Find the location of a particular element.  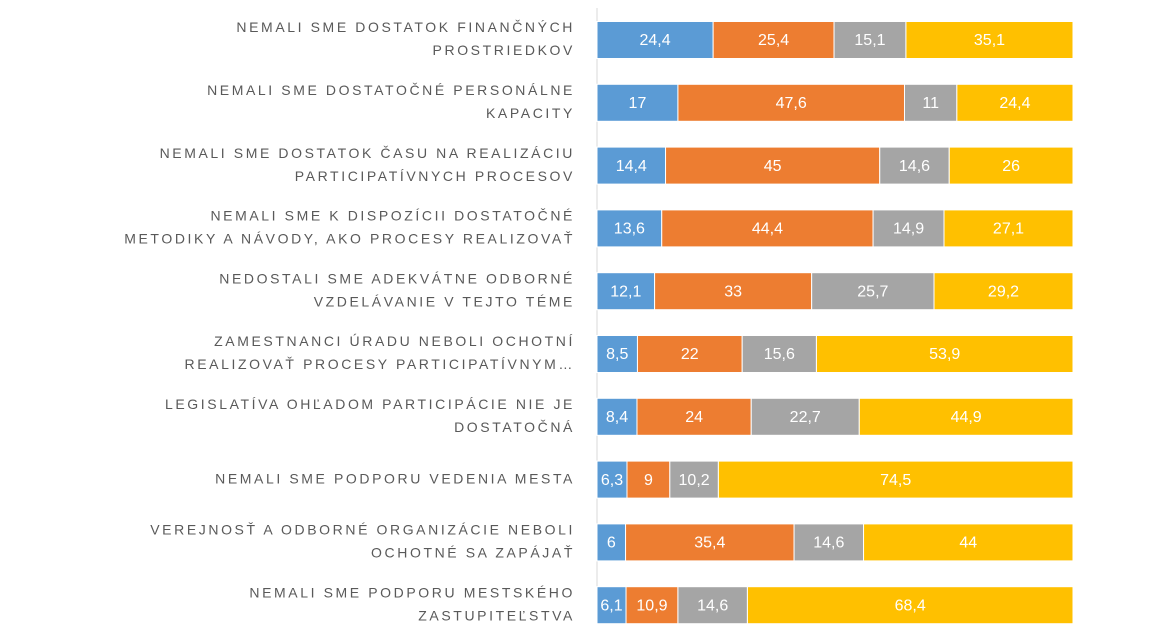

value-label: 15,1 is located at coordinates (869, 40).